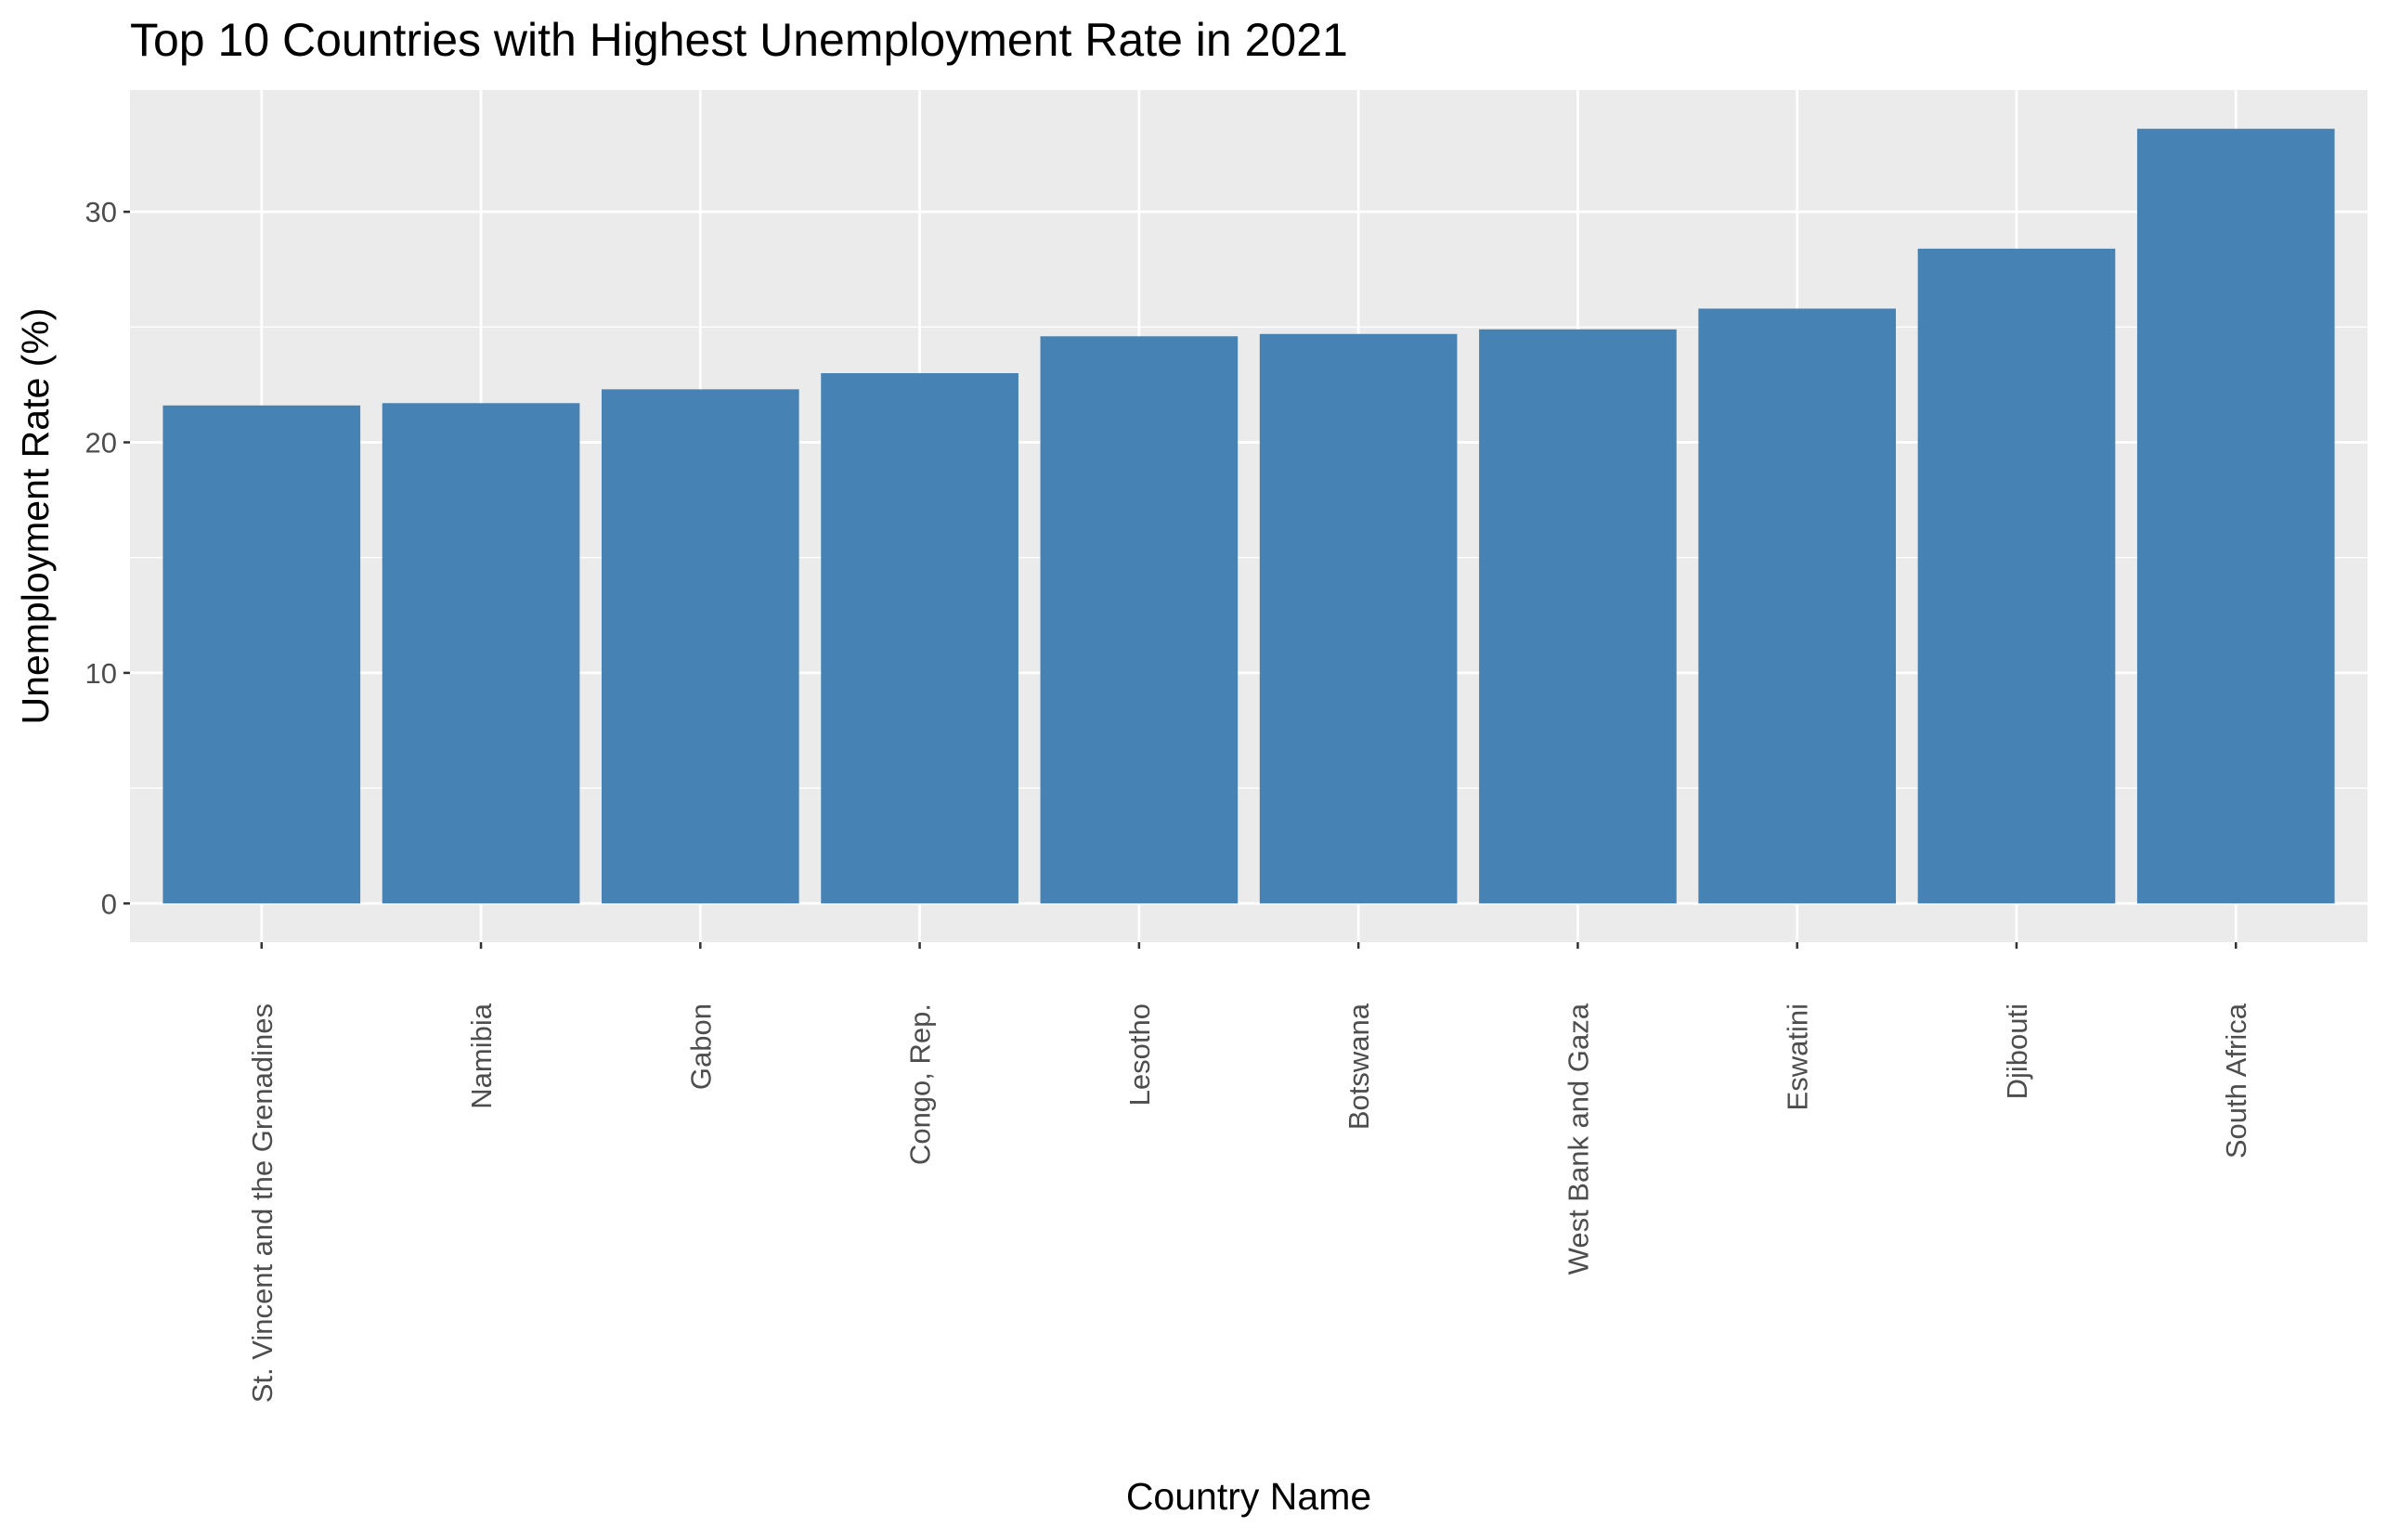  I want to click on x-tick-label: St. Vincent and the Grenadines, so click(262, 1203).